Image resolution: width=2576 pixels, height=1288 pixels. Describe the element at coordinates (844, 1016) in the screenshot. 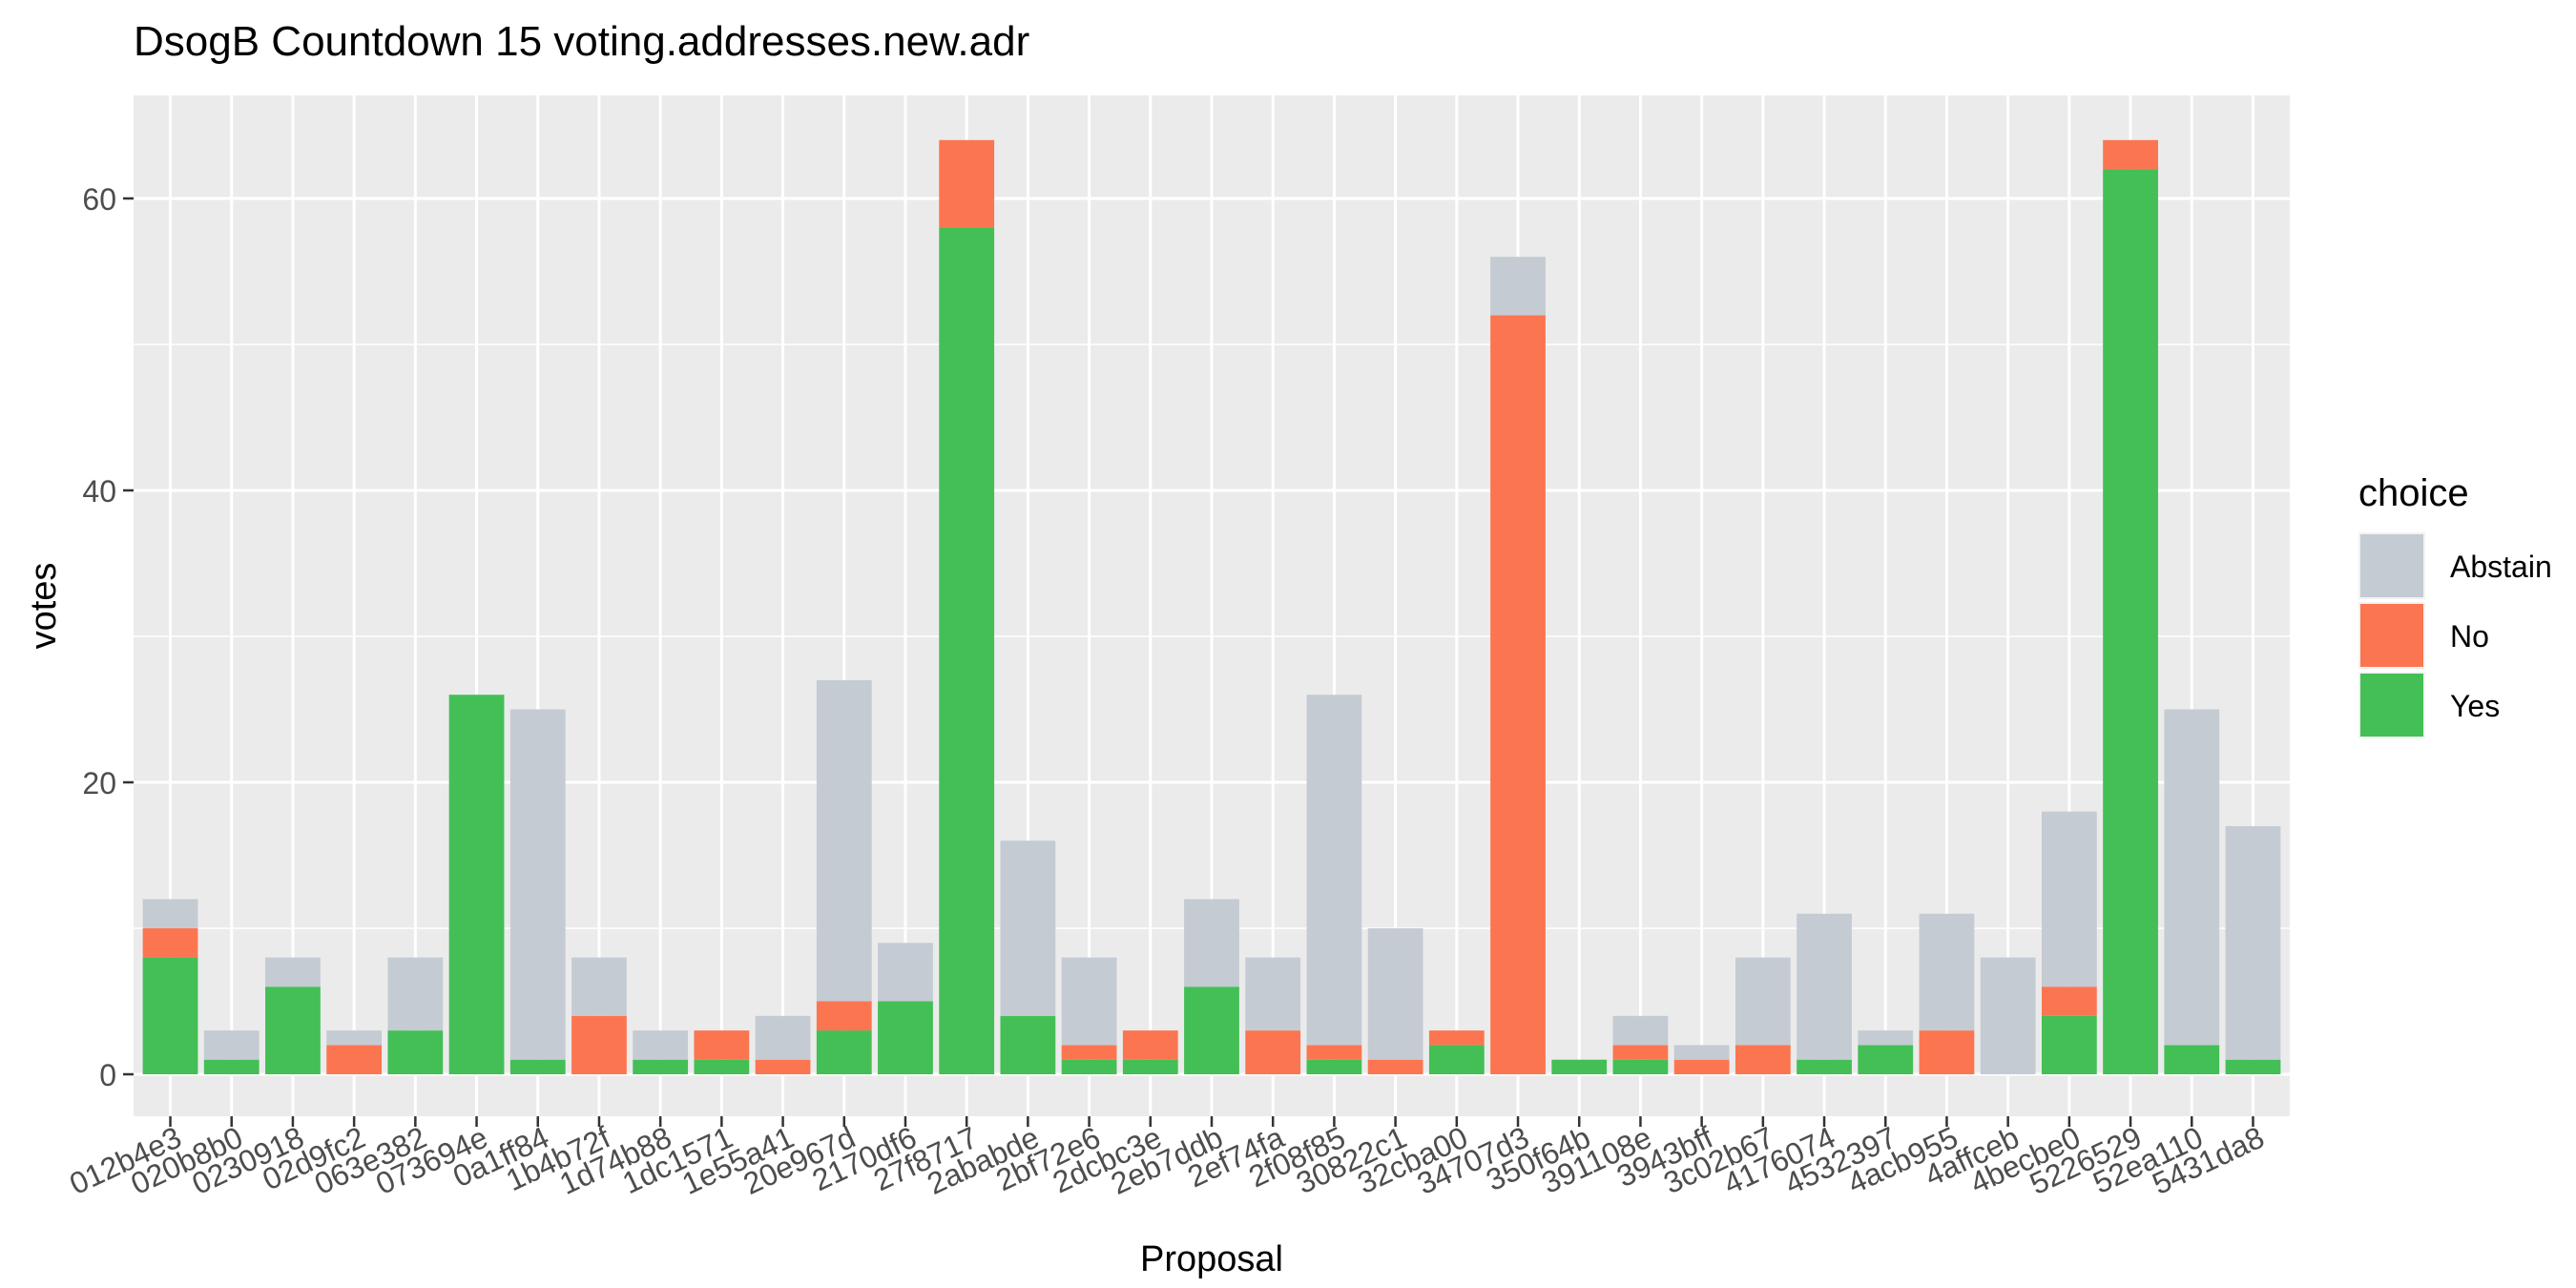

I see `bar-no-20e967d` at that location.